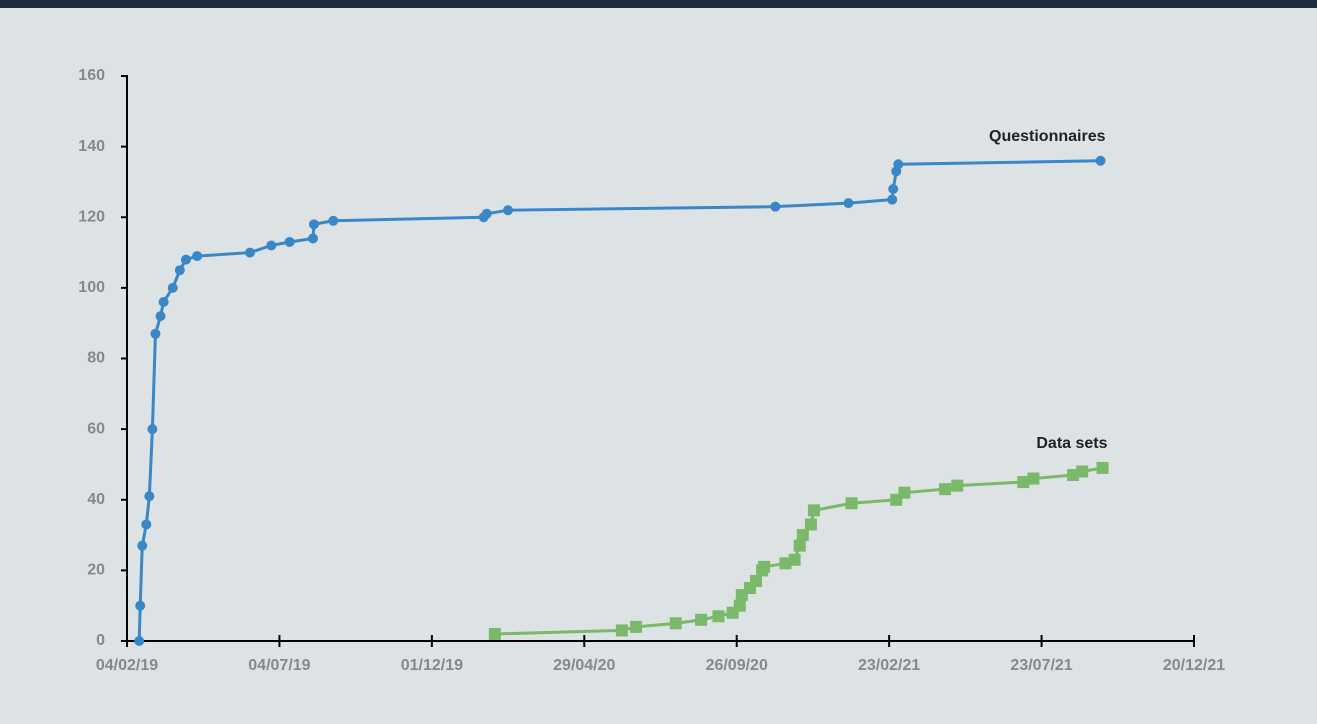  What do you see at coordinates (96, 570) in the screenshot?
I see `y-tick-label: 20` at bounding box center [96, 570].